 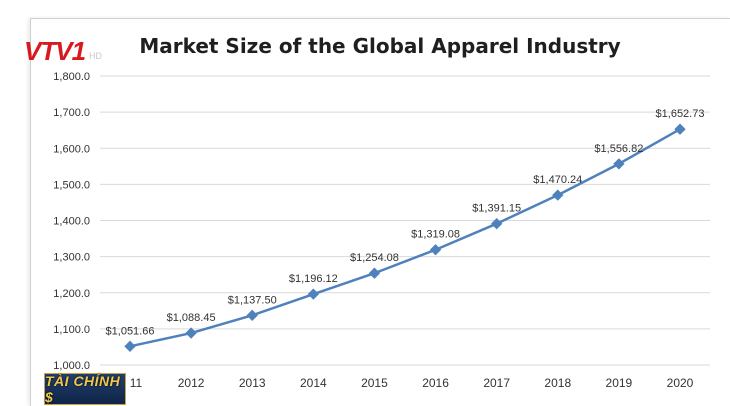 I want to click on data-label: $1,470.24, so click(x=557, y=180).